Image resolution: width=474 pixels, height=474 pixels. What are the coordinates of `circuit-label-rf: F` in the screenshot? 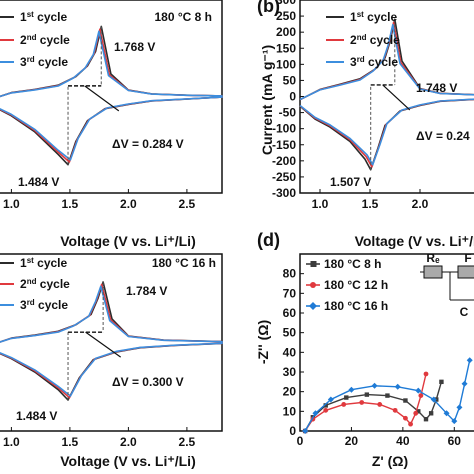 It's located at (467, 258).